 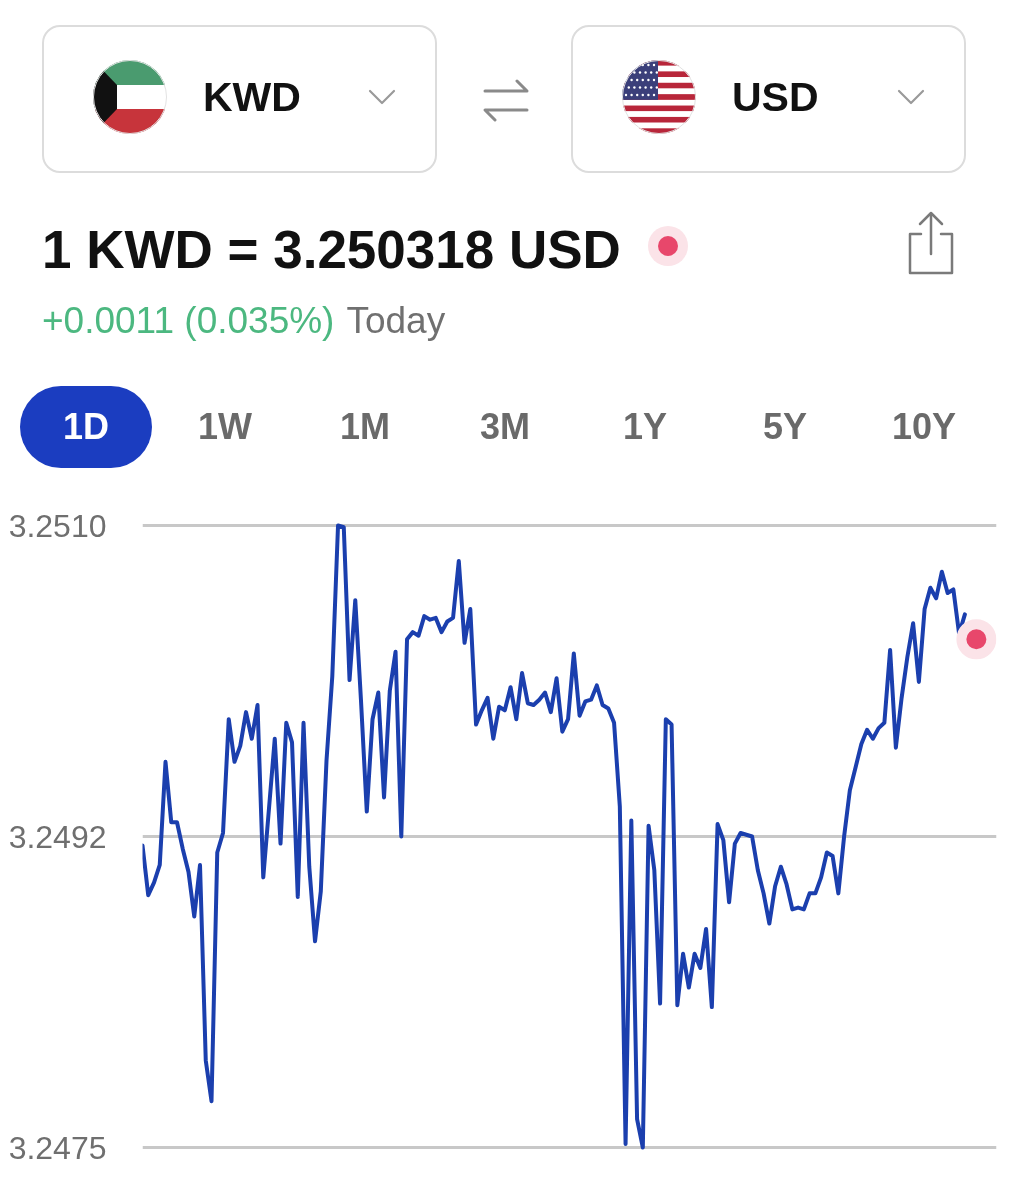 I want to click on text: KWD, so click(x=252, y=97).